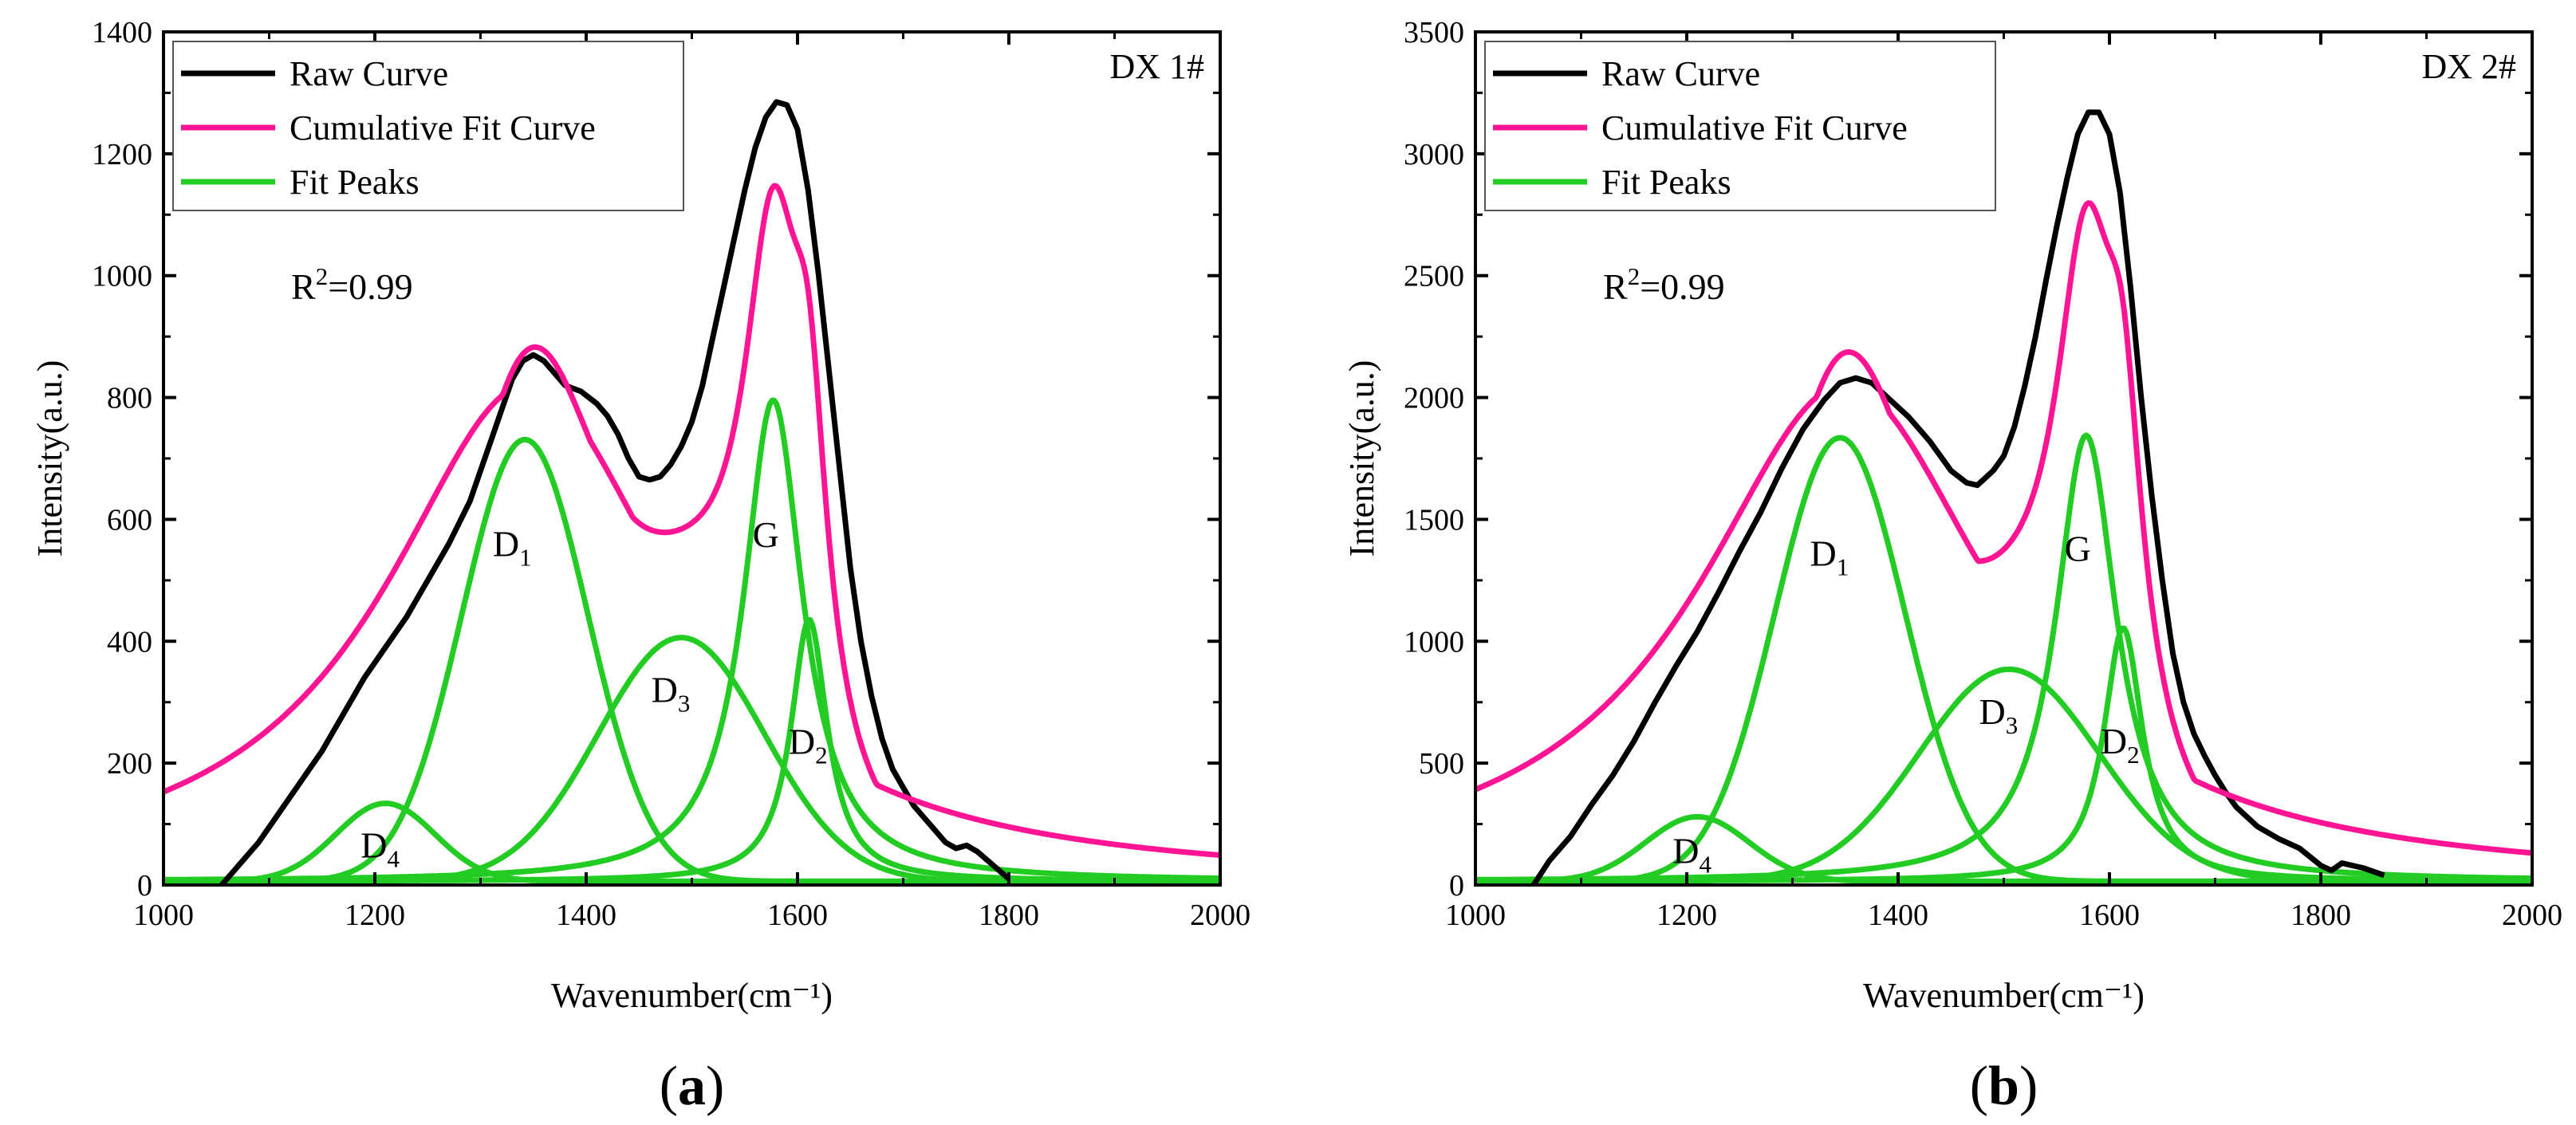 The width and height of the screenshot is (2576, 1125). I want to click on sample-label: DX 2#, so click(2468, 66).